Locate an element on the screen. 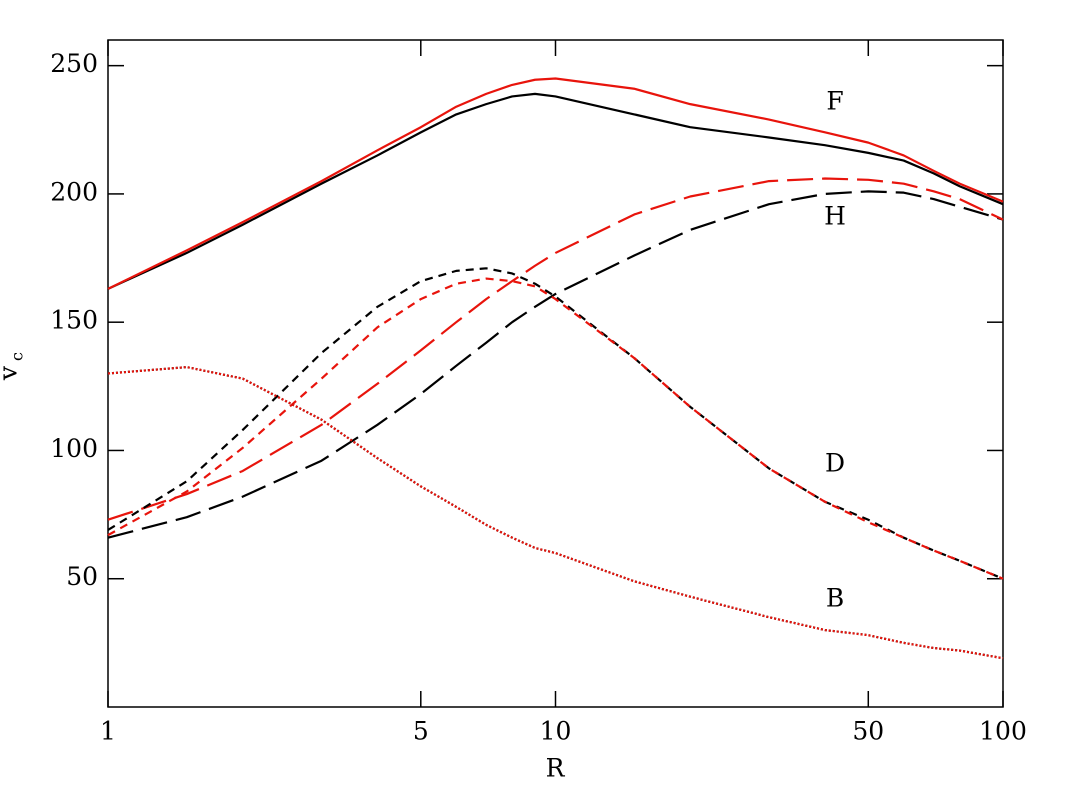 The height and width of the screenshot is (797, 1067). y-tick-label: 50 is located at coordinates (82, 576).